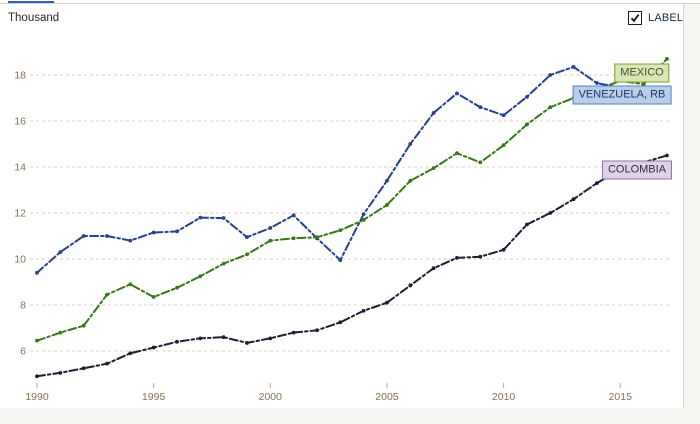 Image resolution: width=700 pixels, height=424 pixels. Describe the element at coordinates (154, 397) in the screenshot. I see `x-tick-label-1995: 1995` at that location.